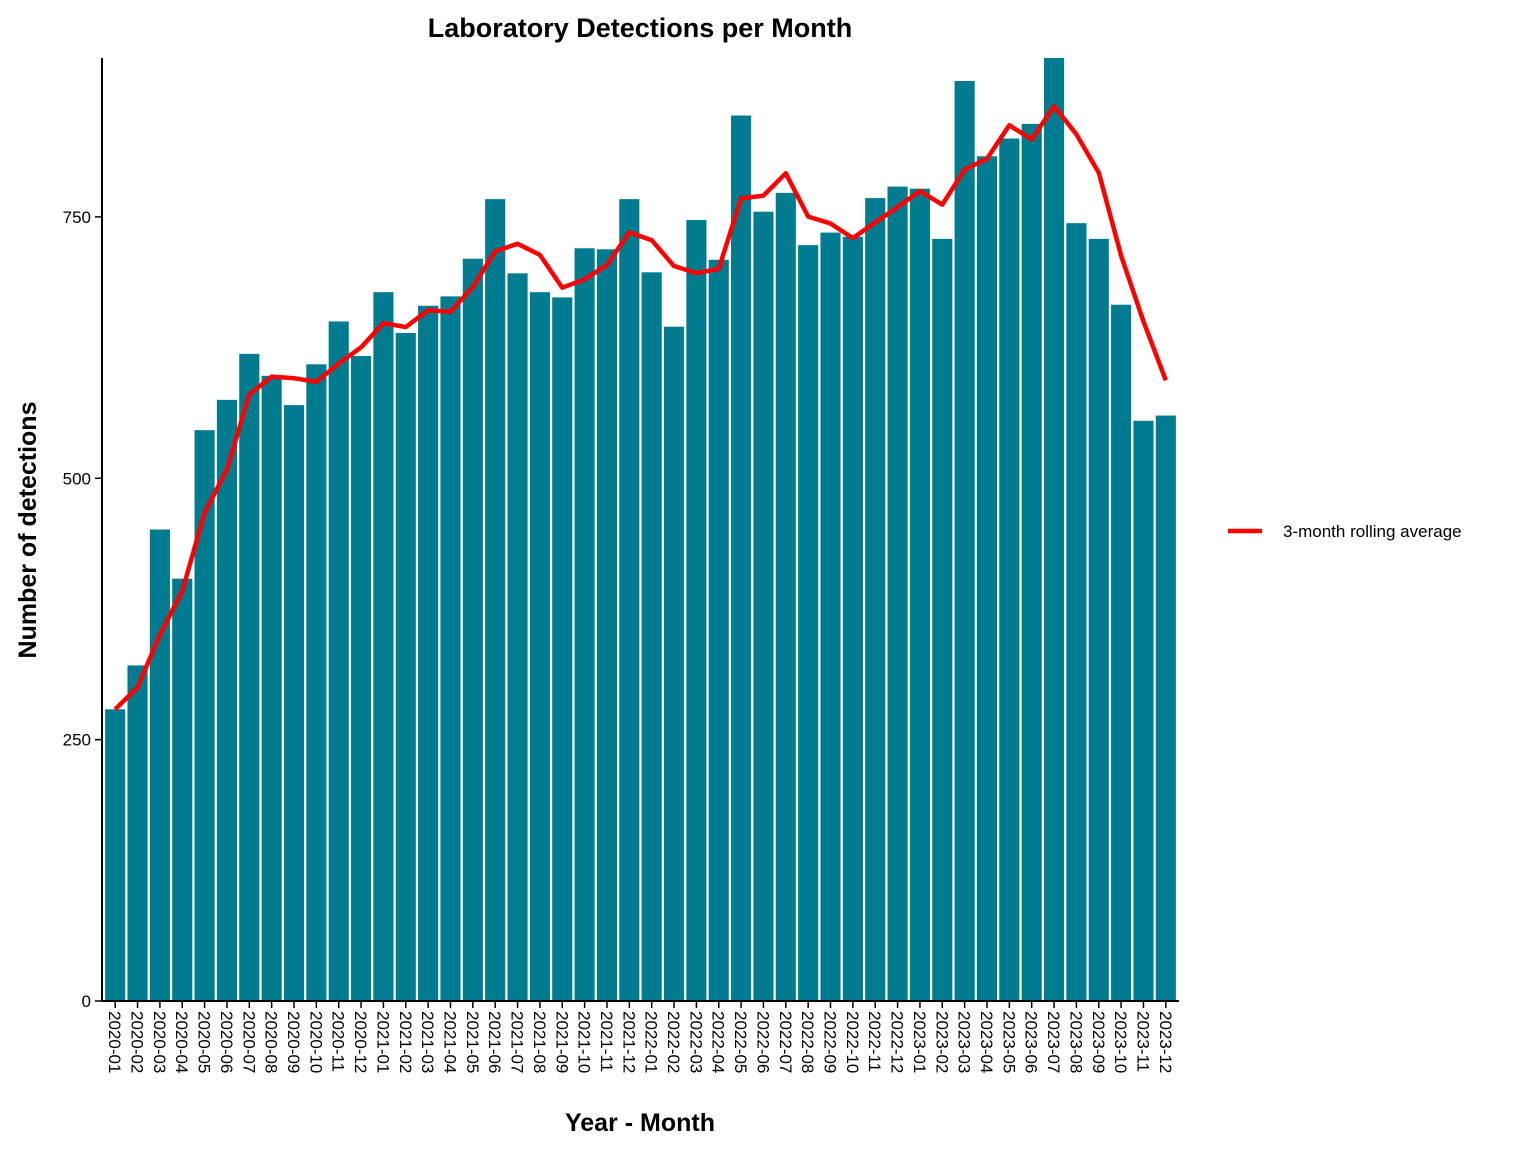 Image resolution: width=1536 pixels, height=1152 pixels. Describe the element at coordinates (941, 1042) in the screenshot. I see `x-tick-label: 2023-02` at that location.